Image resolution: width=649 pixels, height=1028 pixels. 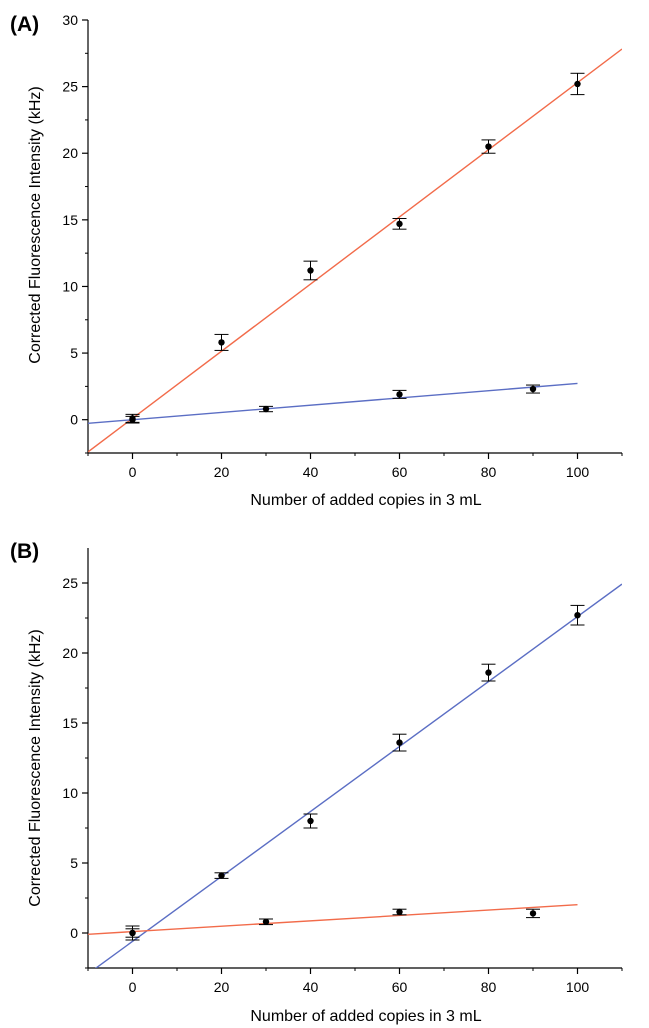 What do you see at coordinates (400, 987) in the screenshot?
I see `x-tick-label-b: 60` at bounding box center [400, 987].